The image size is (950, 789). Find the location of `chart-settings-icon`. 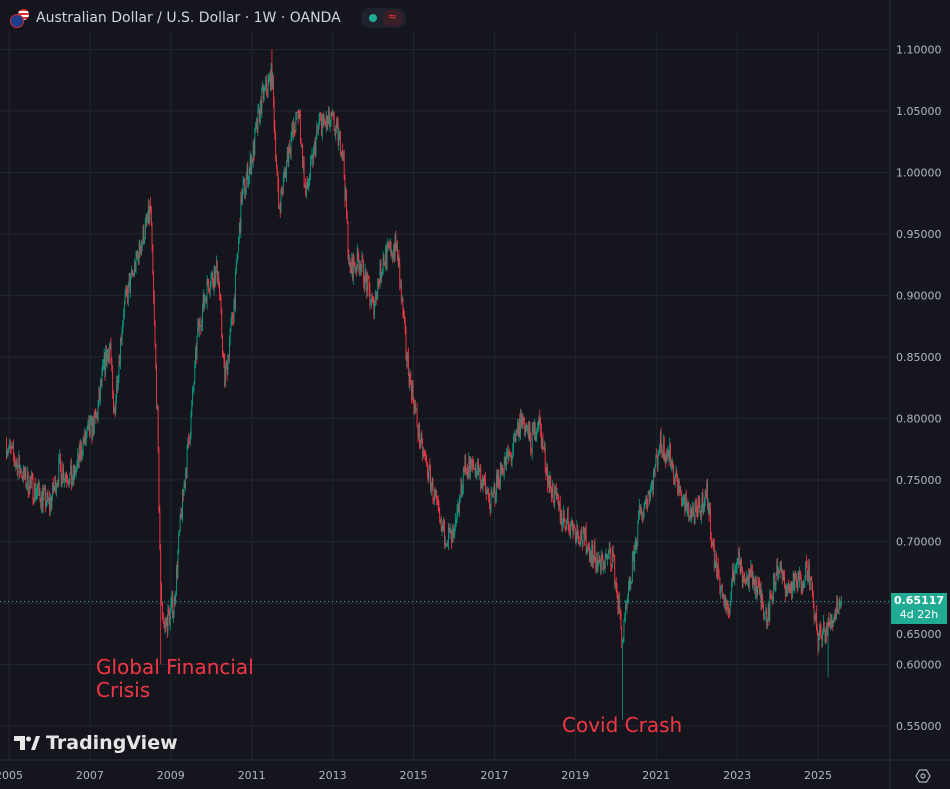

chart-settings-icon is located at coordinates (923, 776).